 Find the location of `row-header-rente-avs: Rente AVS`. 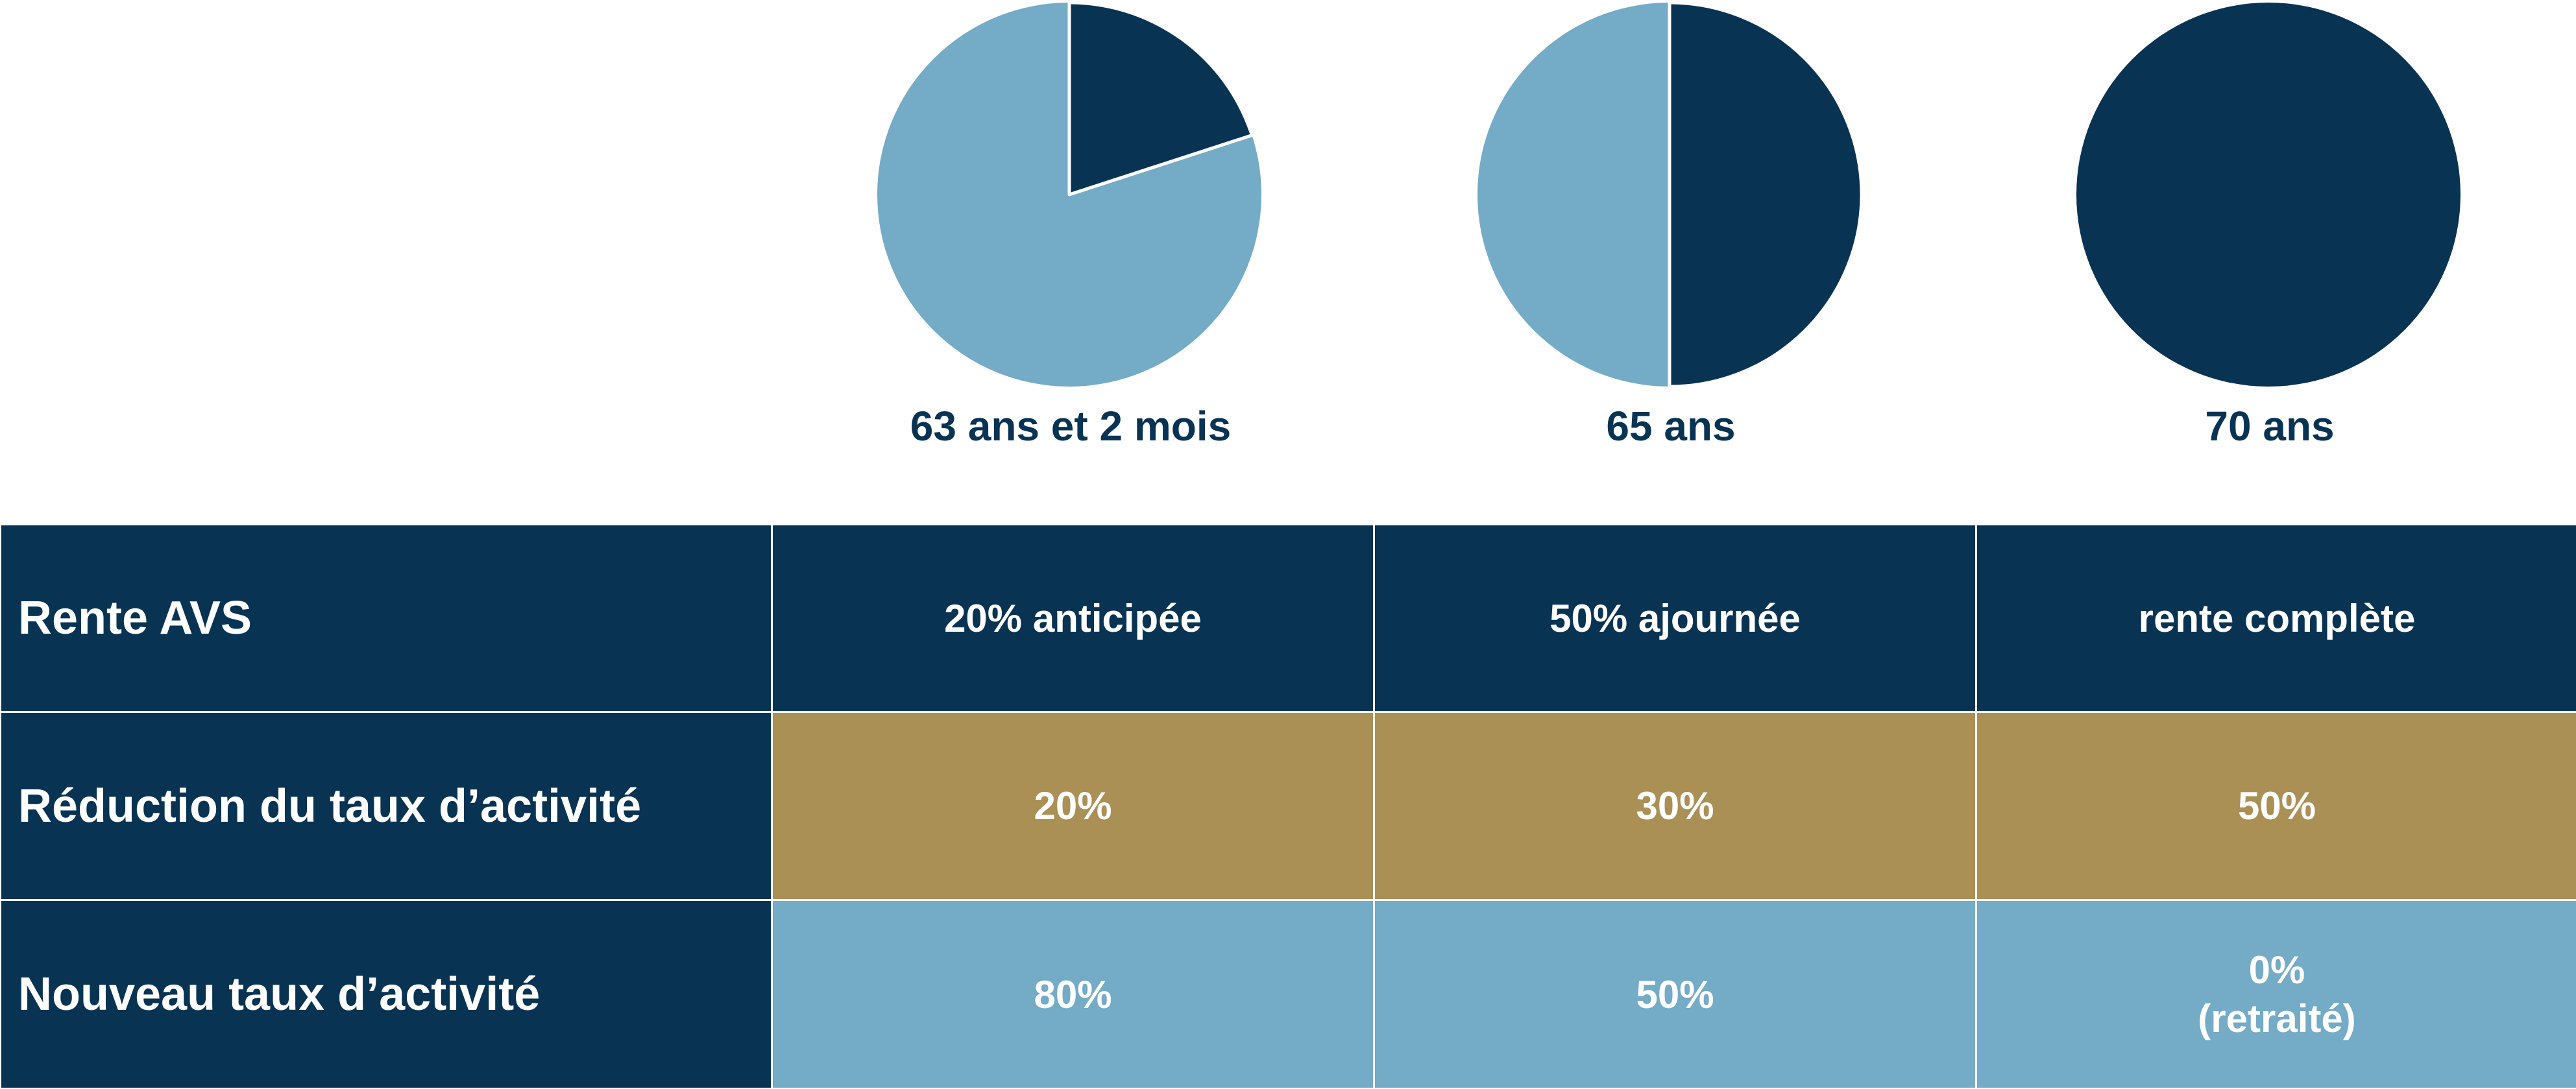

row-header-rente-avs: Rente AVS is located at coordinates (386, 618).